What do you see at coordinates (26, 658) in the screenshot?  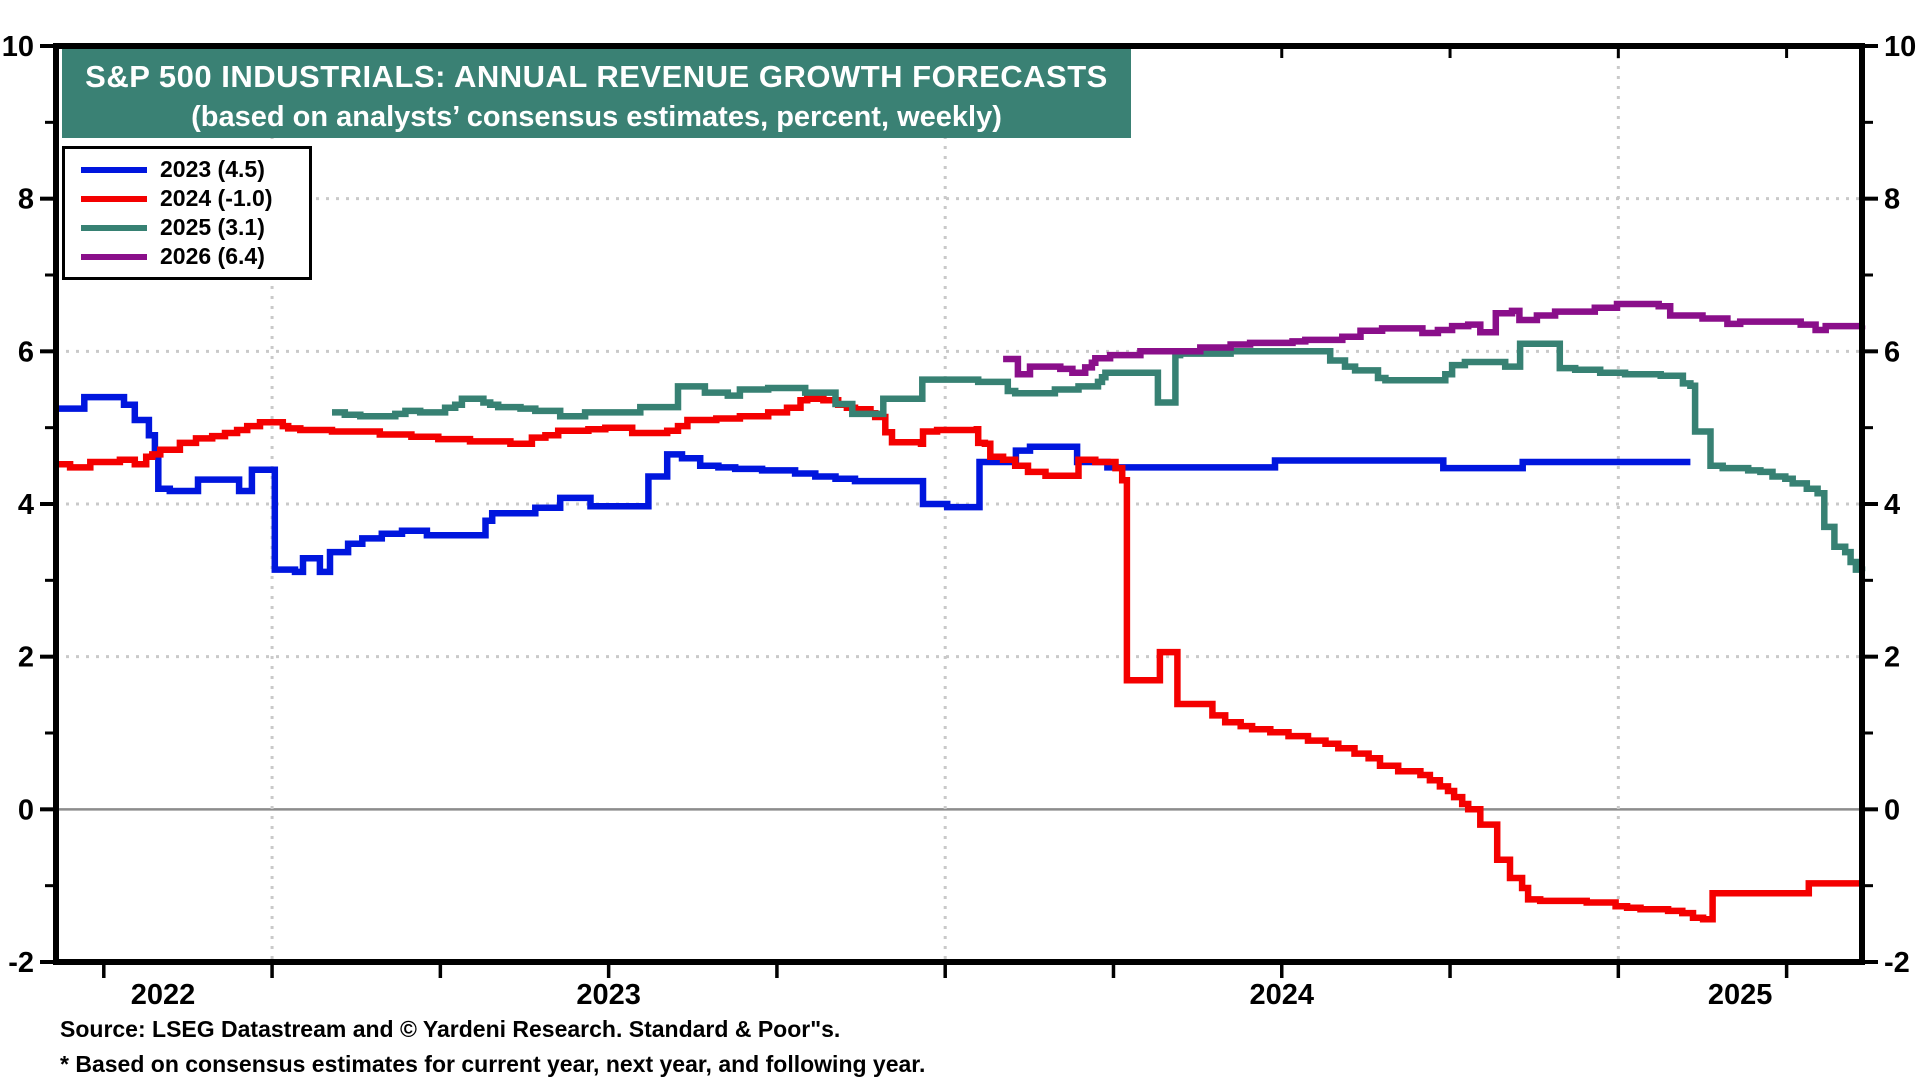 I see `ylabel-left-2: 2` at bounding box center [26, 658].